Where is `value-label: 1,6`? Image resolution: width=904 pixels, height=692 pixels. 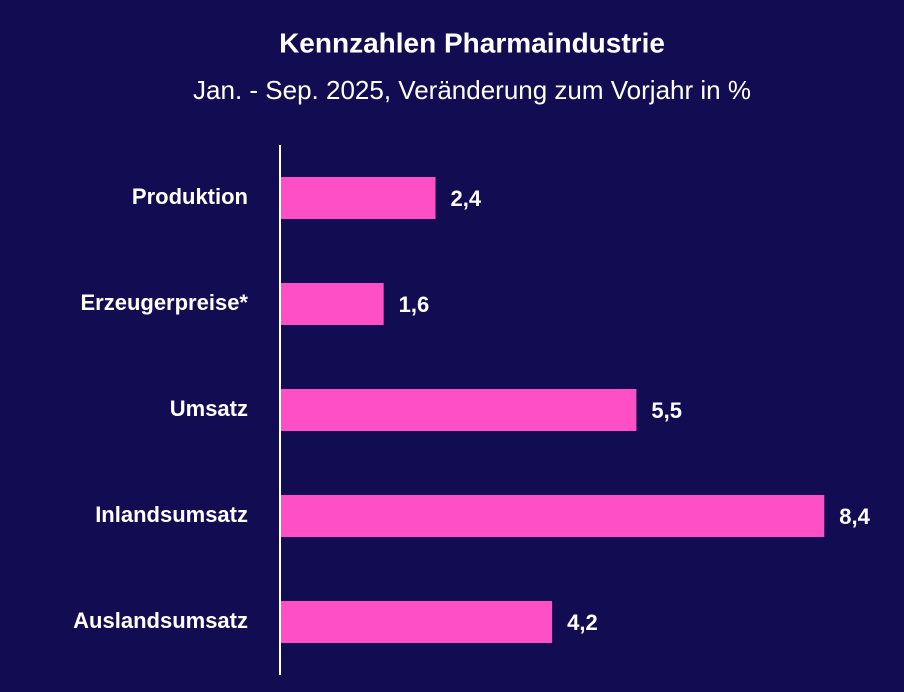
value-label: 1,6 is located at coordinates (414, 304).